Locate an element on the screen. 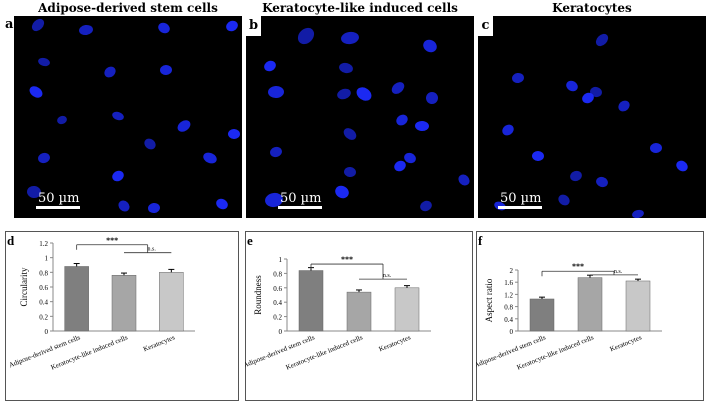 This screenshot has height=405, width=708. scale-label-a: 50 µm is located at coordinates (59, 198).